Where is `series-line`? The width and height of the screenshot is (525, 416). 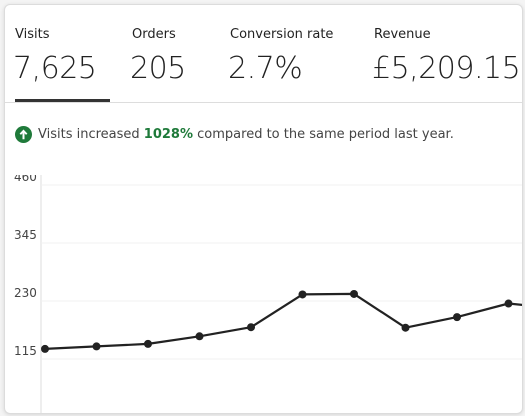 series-line is located at coordinates (283, 321).